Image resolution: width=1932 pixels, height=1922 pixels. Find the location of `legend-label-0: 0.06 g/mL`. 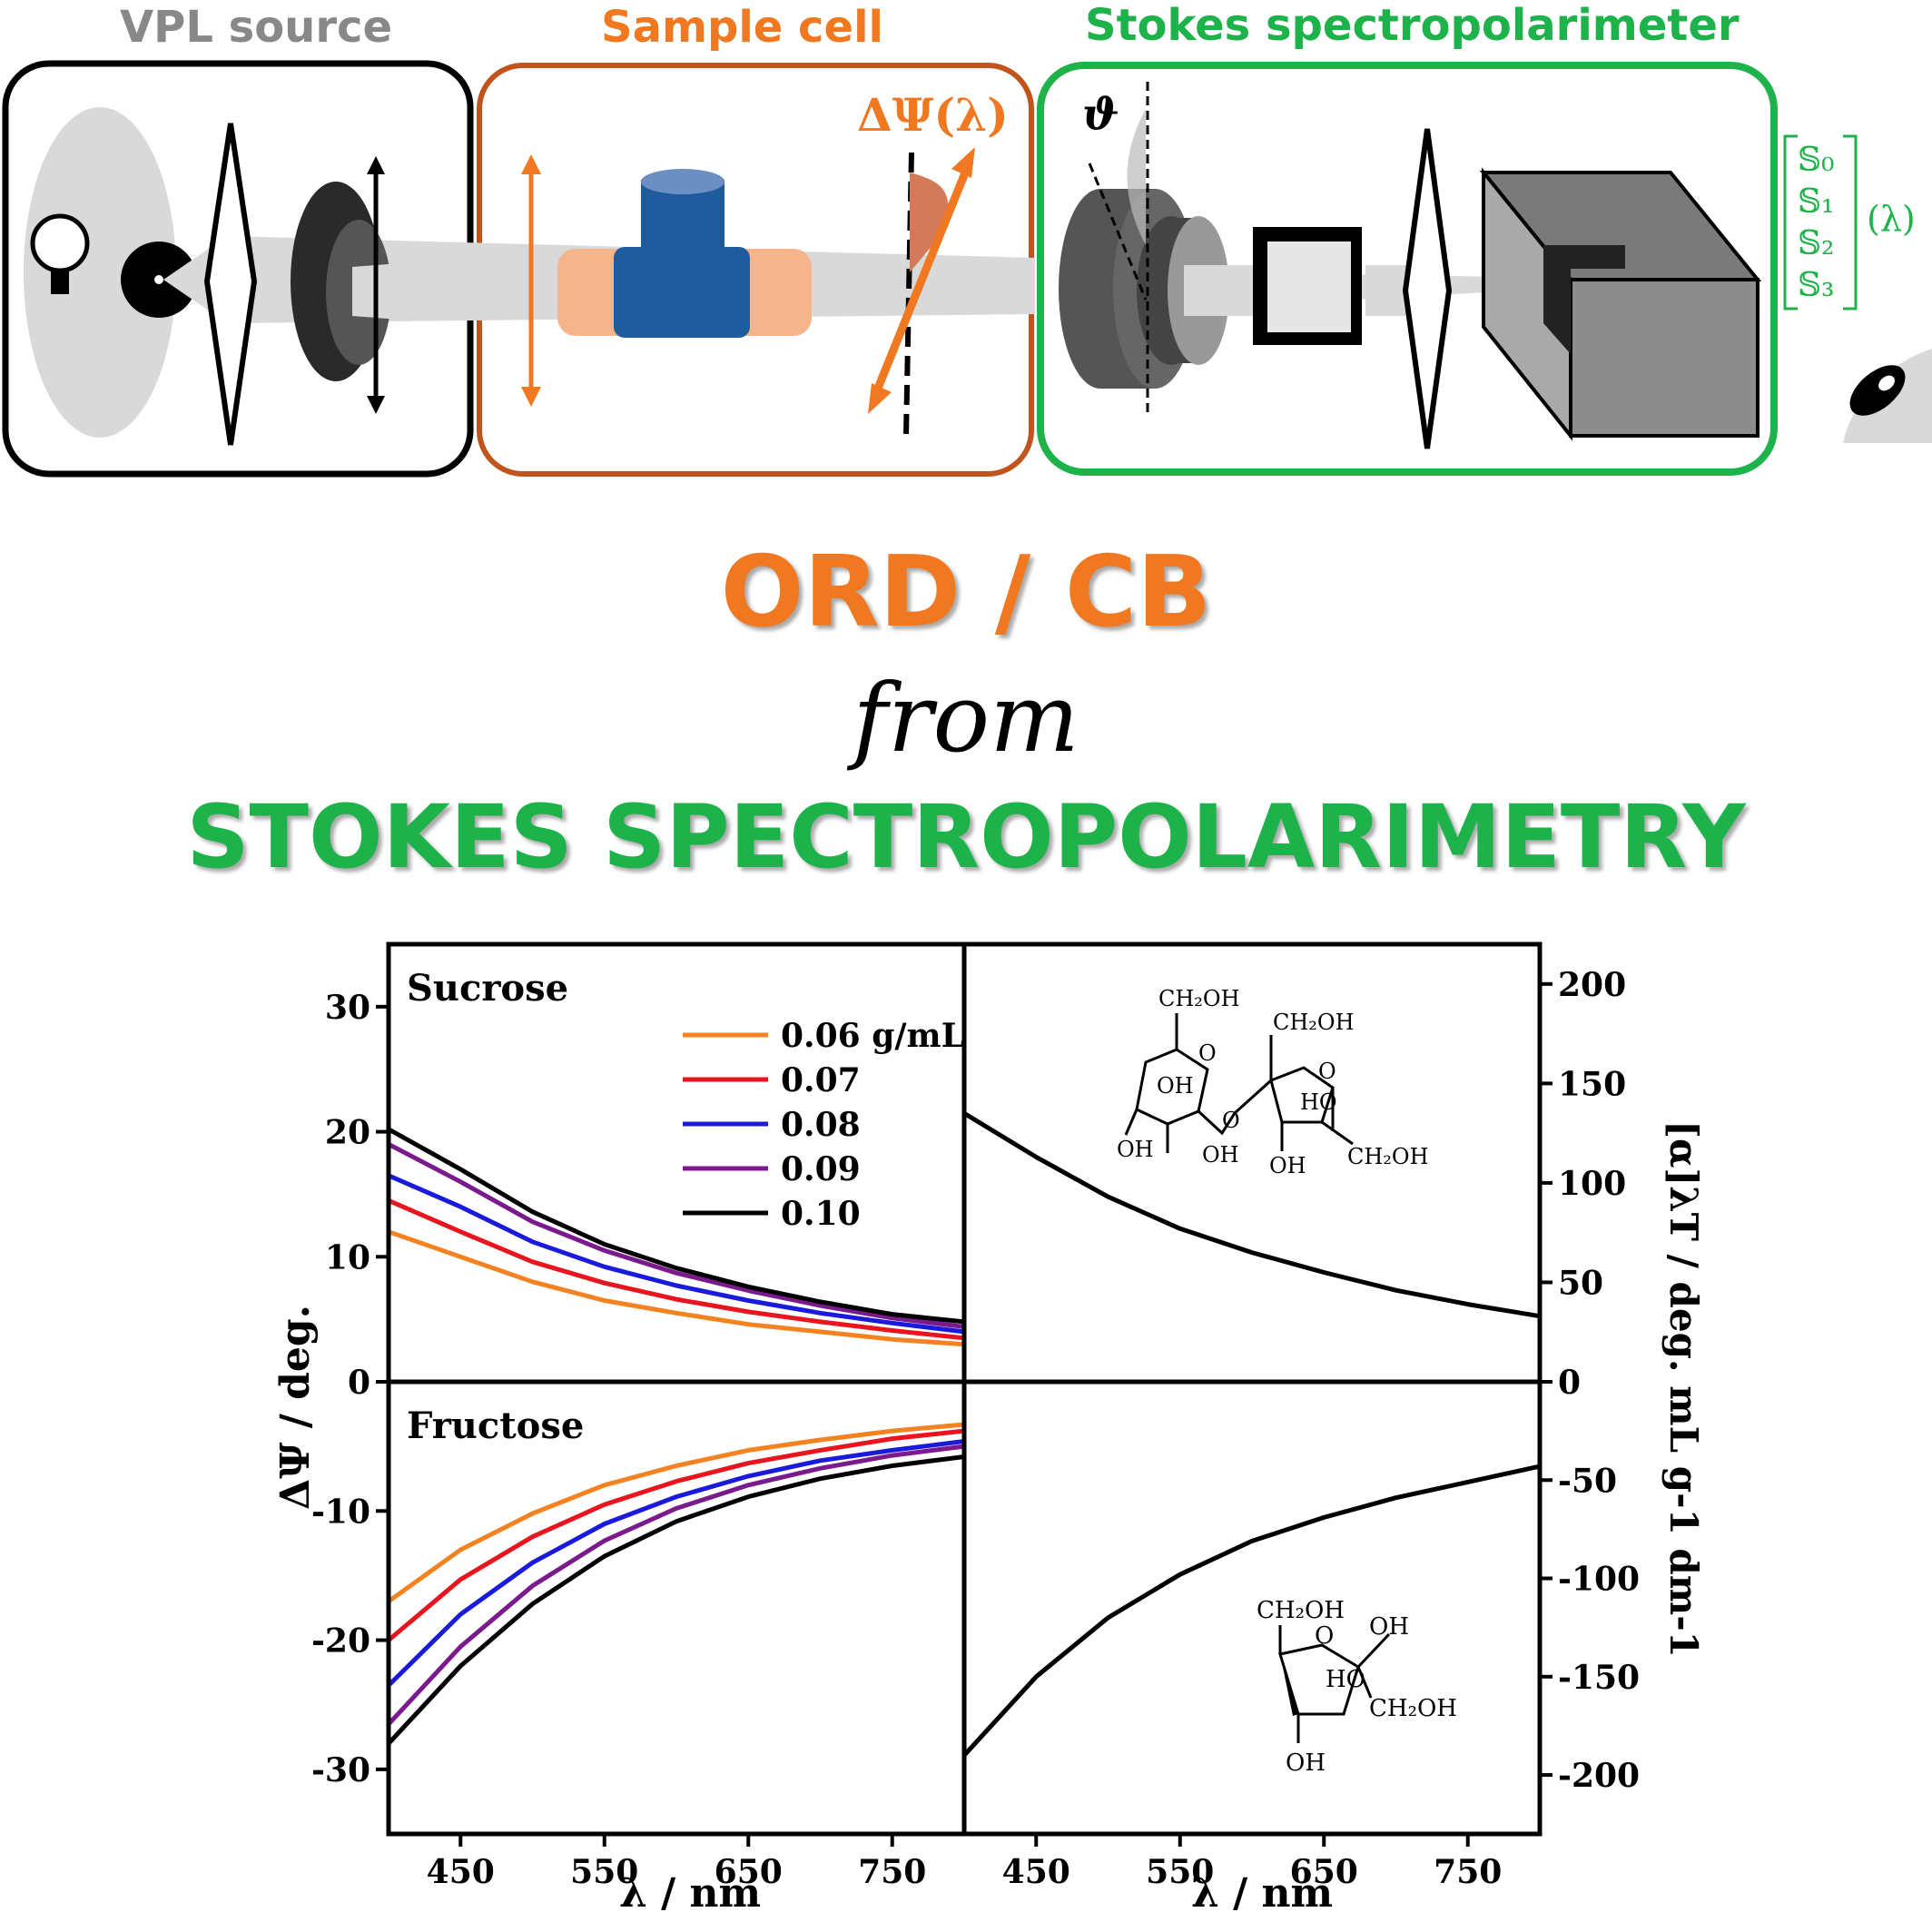

legend-label-0: 0.06 g/mL is located at coordinates (873, 1036).